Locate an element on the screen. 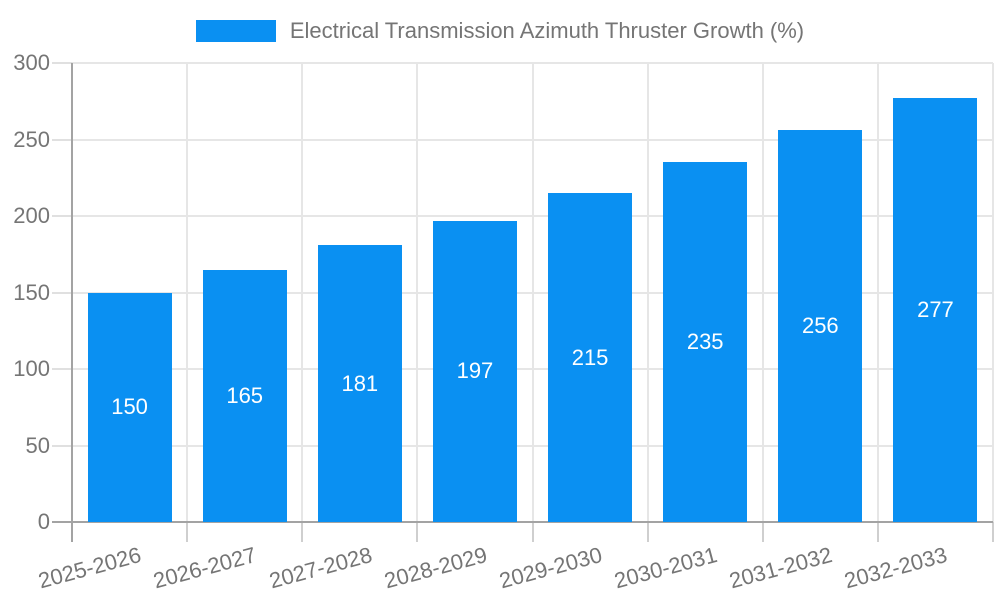  bar-value-label: 197 is located at coordinates (475, 371).